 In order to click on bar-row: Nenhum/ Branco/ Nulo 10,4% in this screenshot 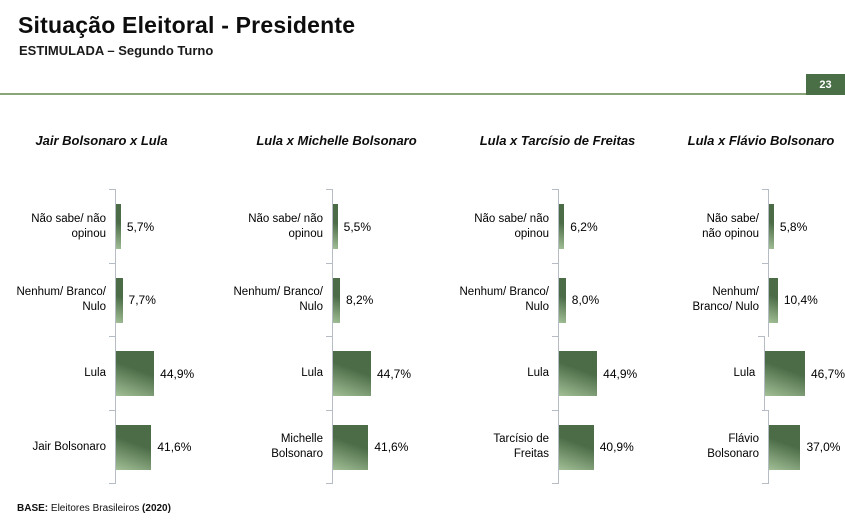, I will do `click(745, 299)`.